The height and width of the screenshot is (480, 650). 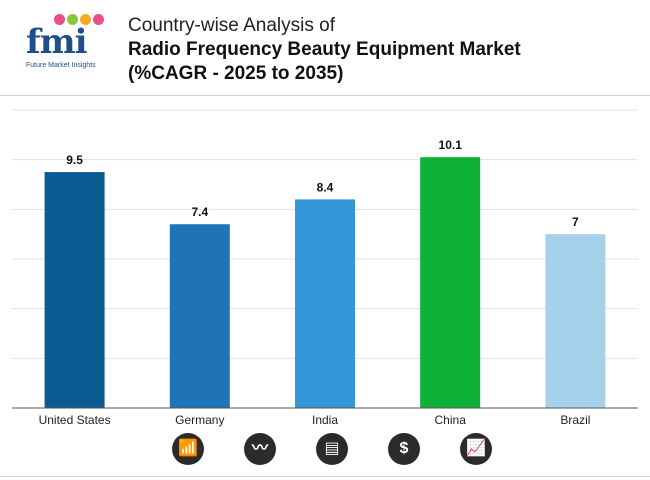 What do you see at coordinates (236, 73) in the screenshot?
I see `title-line-3: (%CAGR - 2025 to 2035)` at bounding box center [236, 73].